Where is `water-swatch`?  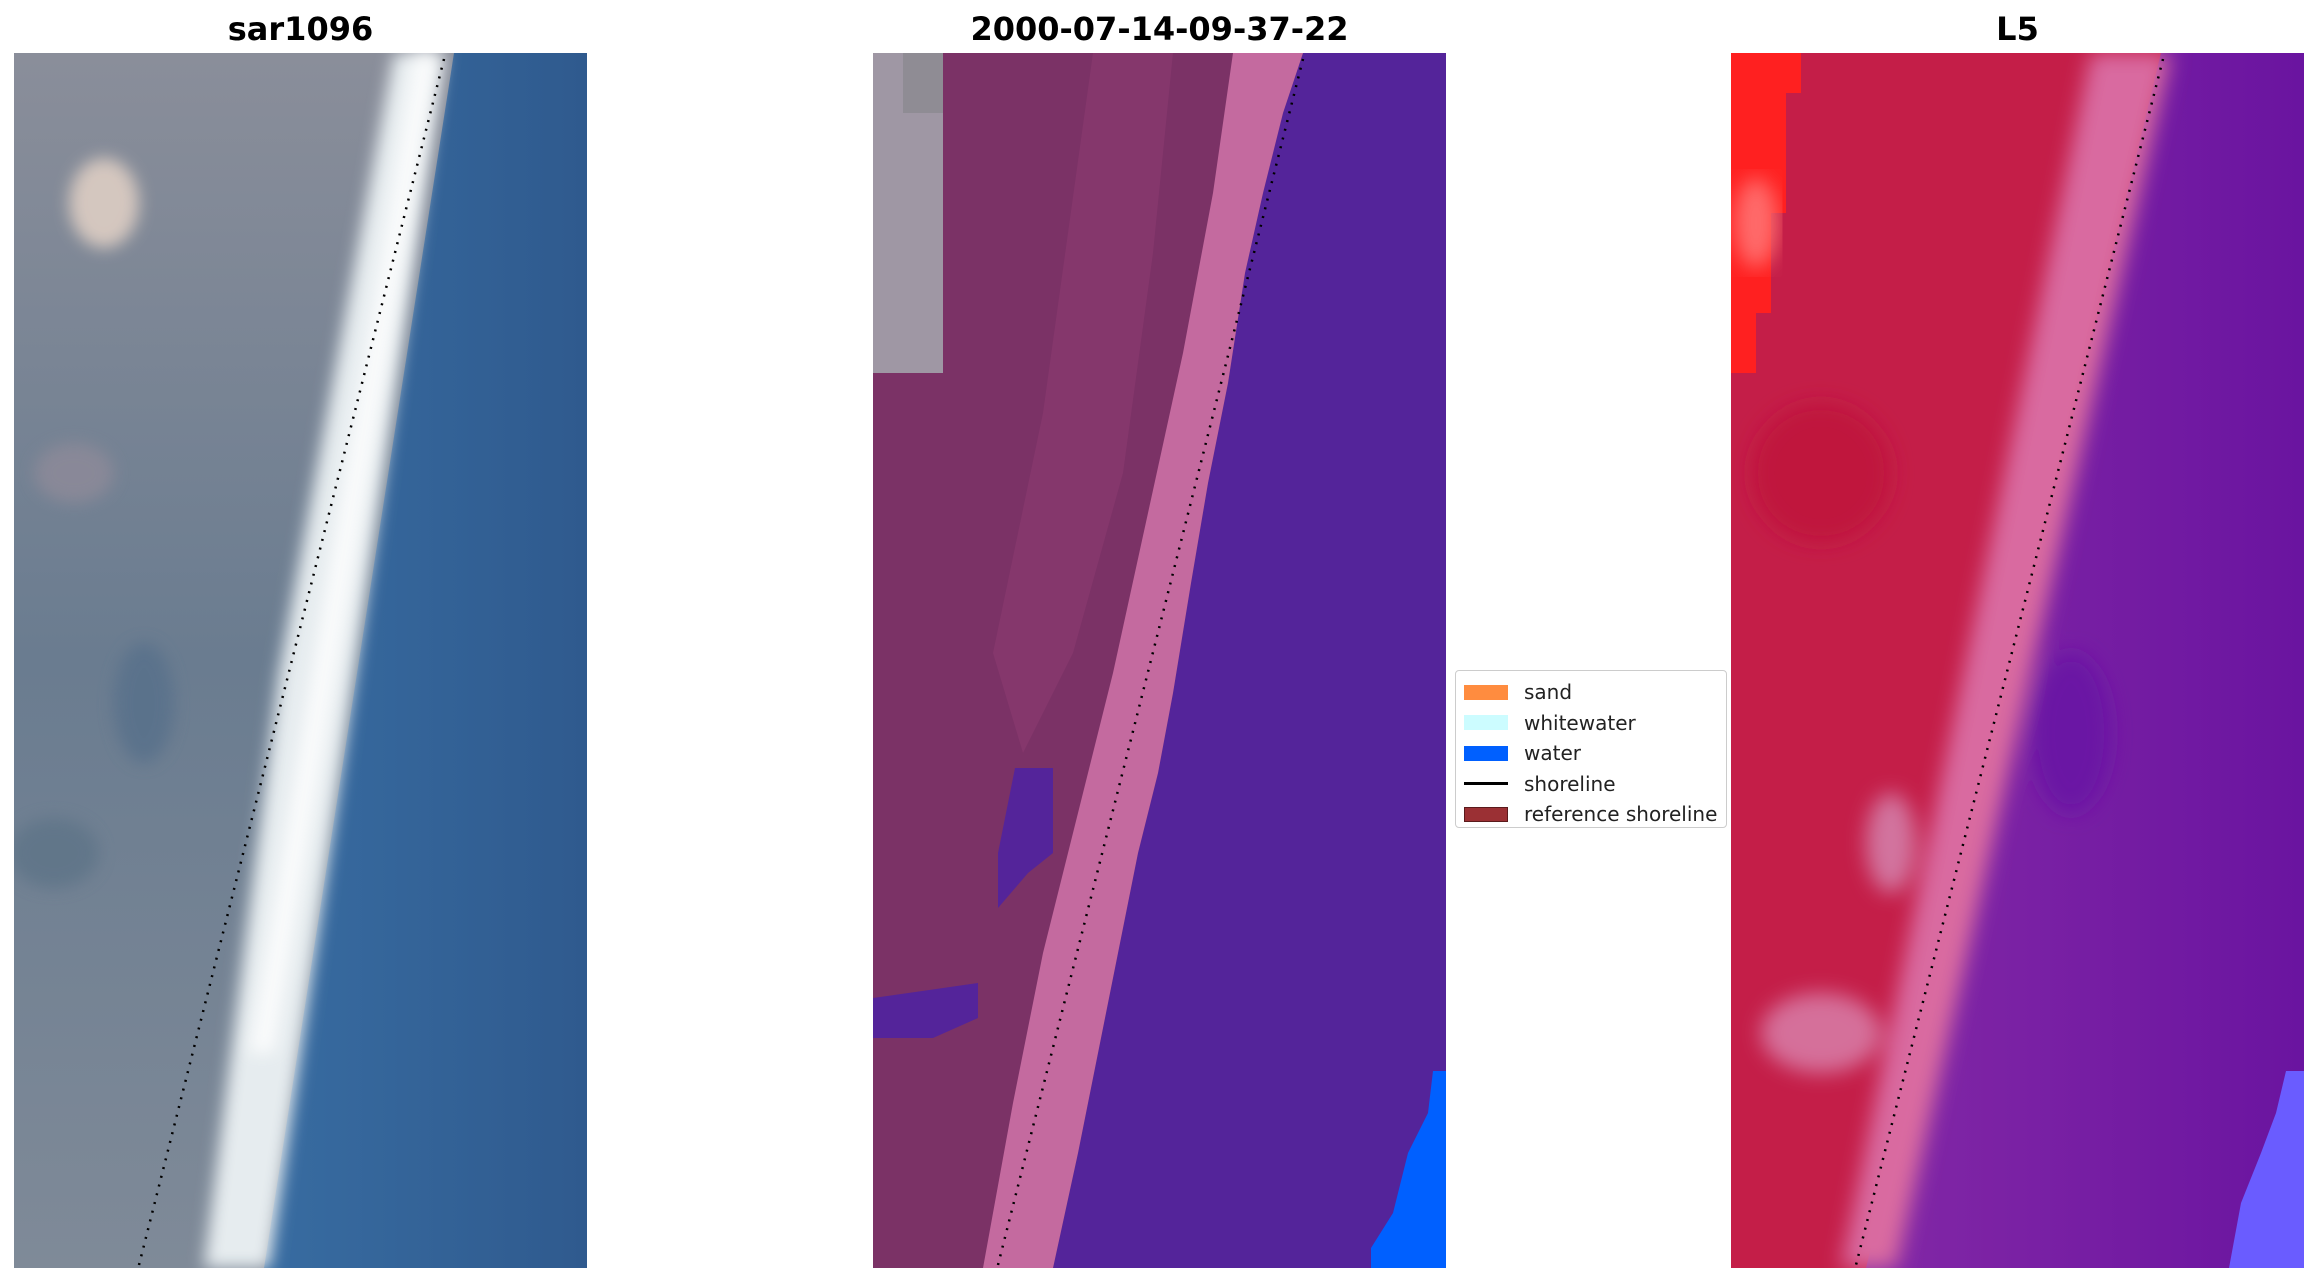 water-swatch is located at coordinates (1486, 753).